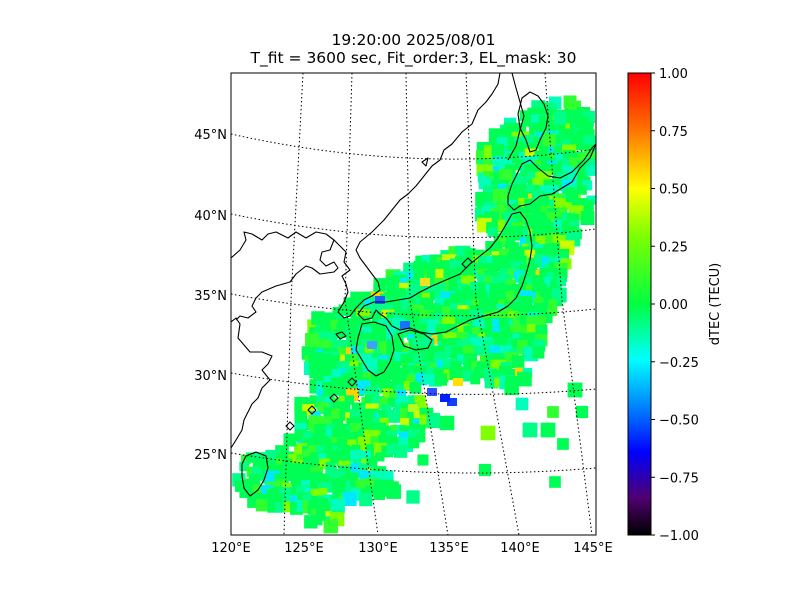 This screenshot has width=800, height=600. What do you see at coordinates (673, 190) in the screenshot?
I see `colorbar-tick-label: 0.50` at bounding box center [673, 190].